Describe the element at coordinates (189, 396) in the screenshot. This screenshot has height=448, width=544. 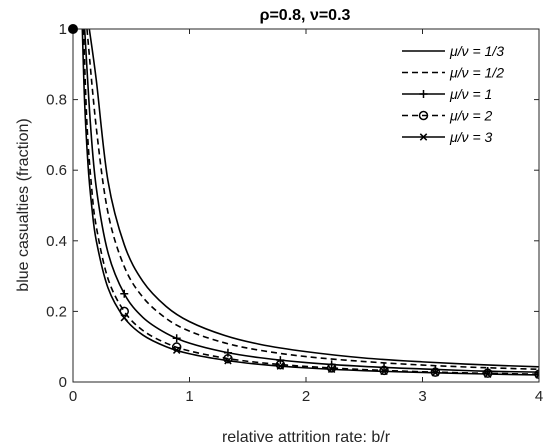
I see `x-tick-label: 1` at that location.